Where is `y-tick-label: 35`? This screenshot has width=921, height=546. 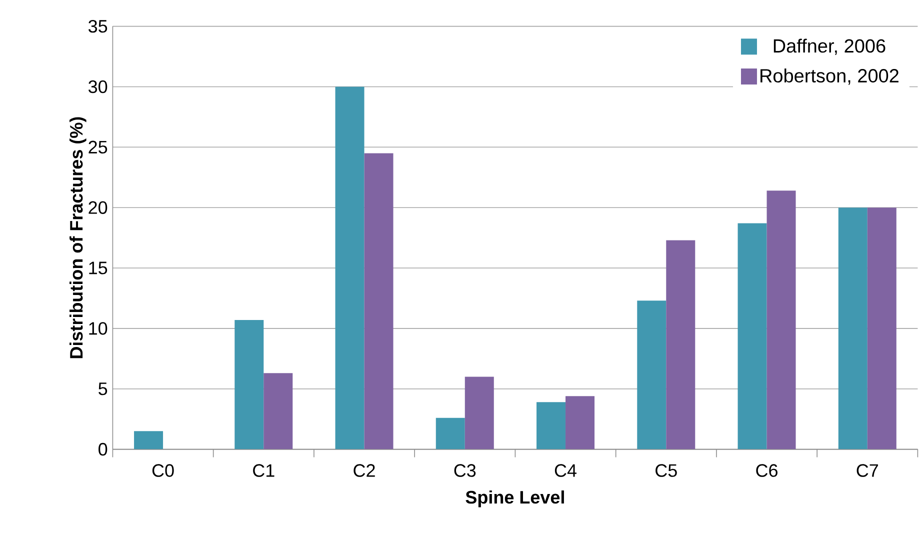
y-tick-label: 35 is located at coordinates (98, 26).